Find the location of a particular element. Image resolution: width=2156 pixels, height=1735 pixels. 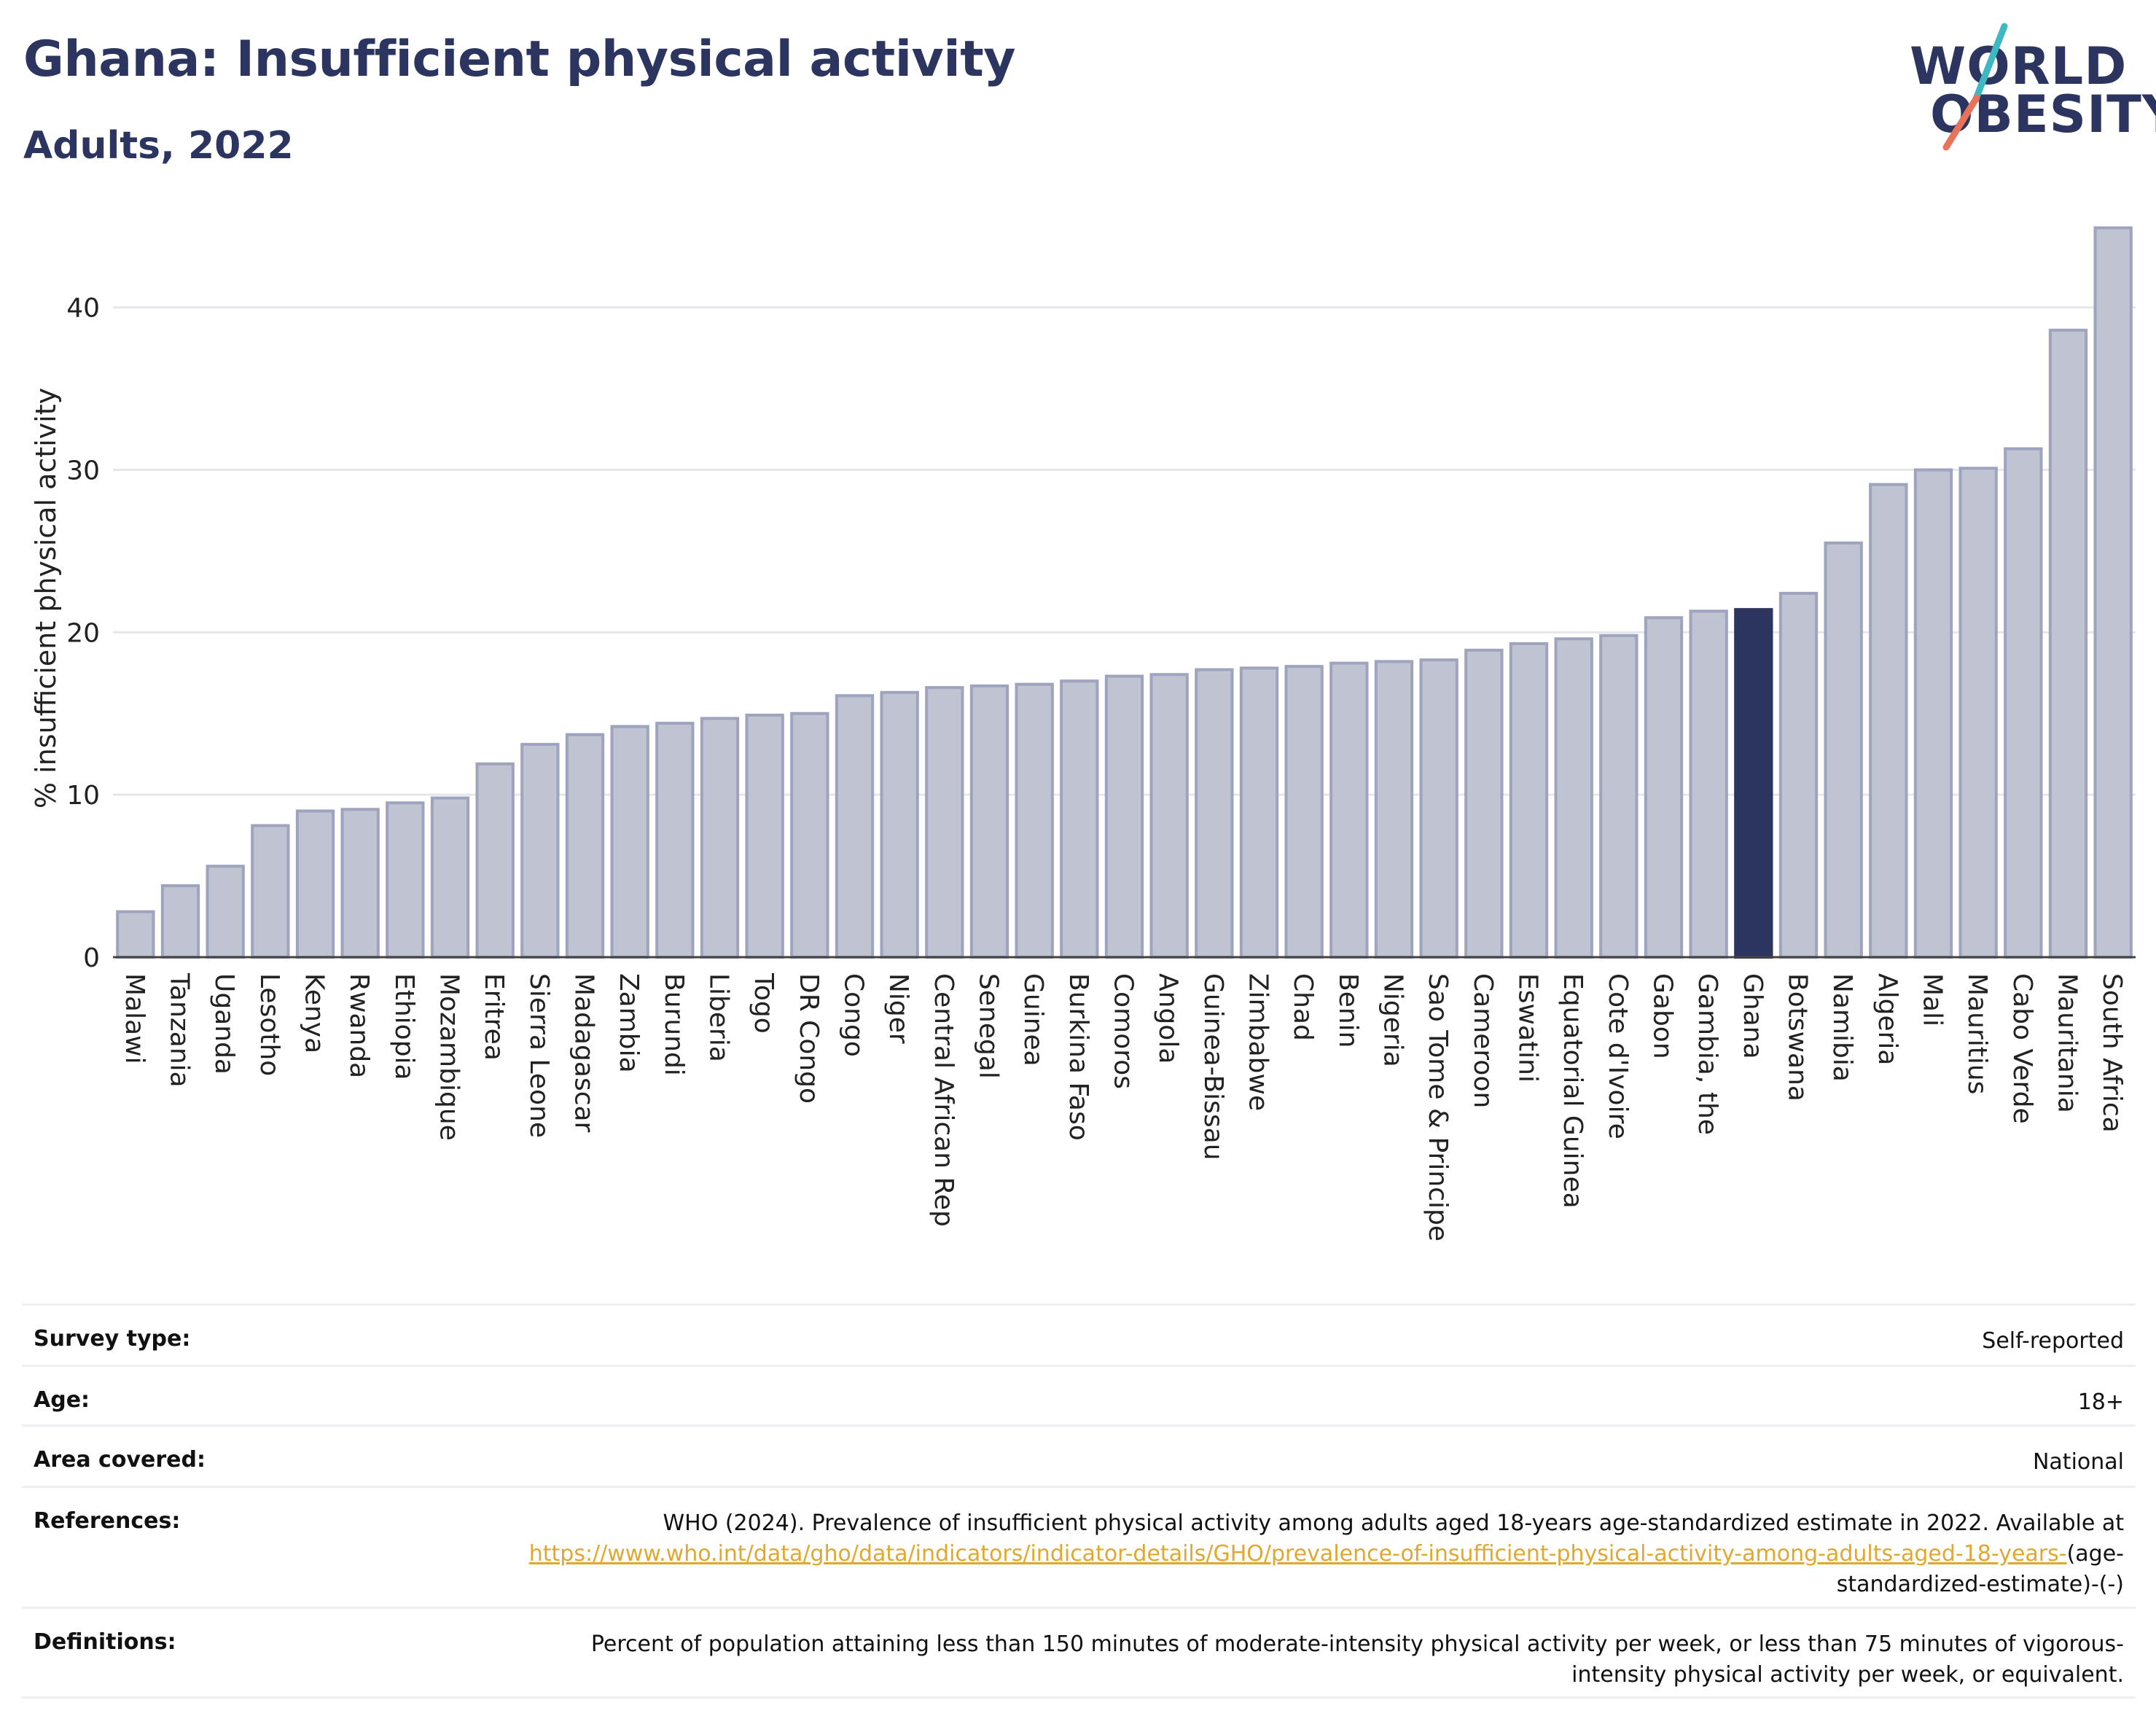

y-tick-label: 40 is located at coordinates (83, 309).